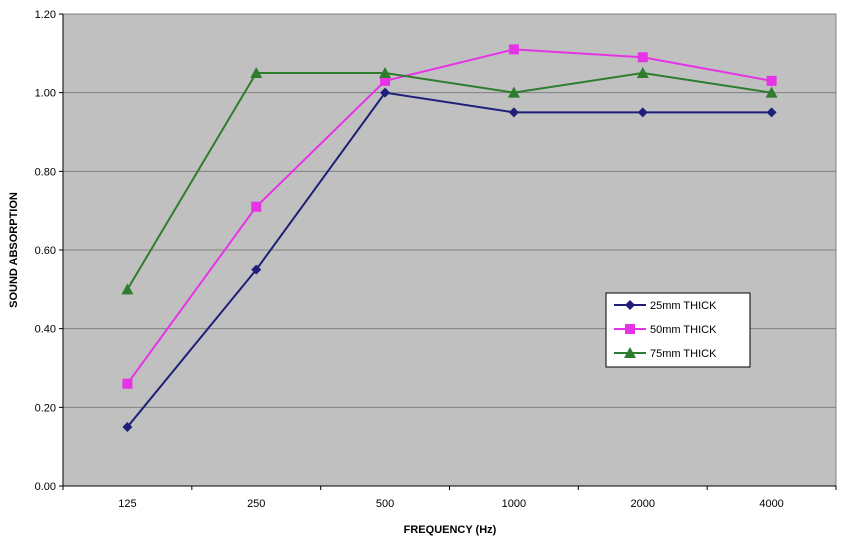 This screenshot has width=847, height=542. What do you see at coordinates (450, 530) in the screenshot?
I see `x-axis-title: FREQUENCY (Hz)` at bounding box center [450, 530].